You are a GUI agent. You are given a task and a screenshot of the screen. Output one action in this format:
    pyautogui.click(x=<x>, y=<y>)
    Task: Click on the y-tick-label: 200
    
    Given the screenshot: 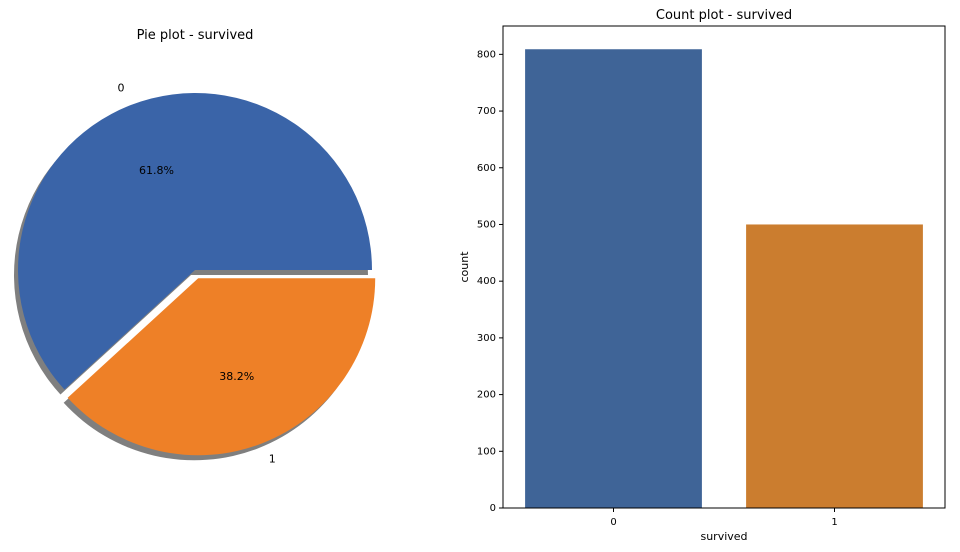 What is the action you would take?
    pyautogui.click(x=486, y=395)
    